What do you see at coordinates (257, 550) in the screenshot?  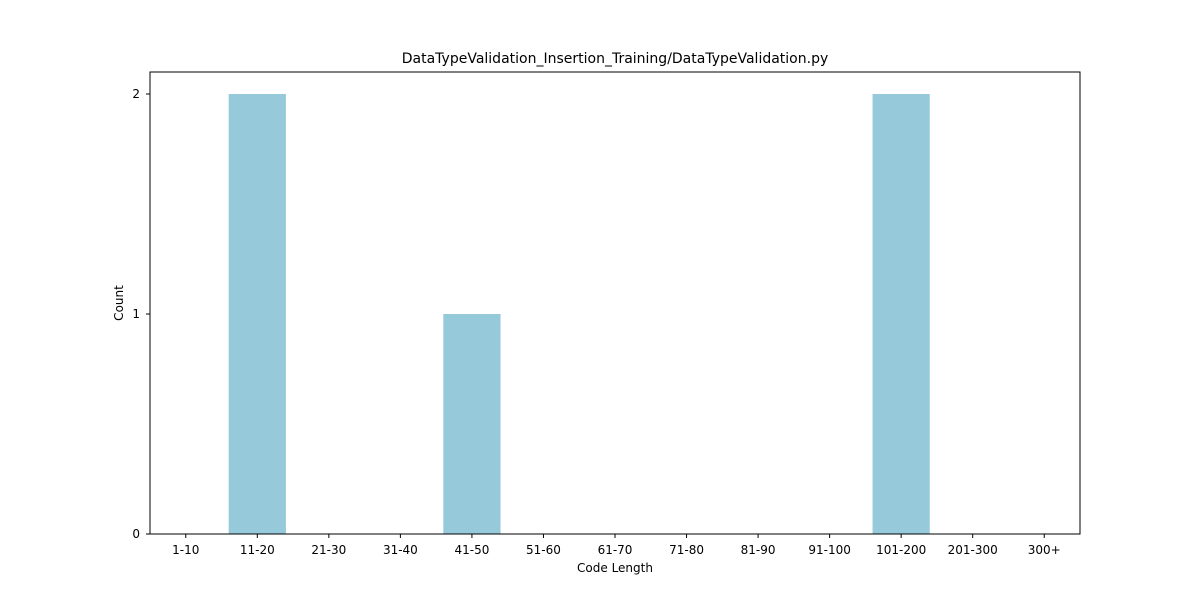 I see `x-tick-label: 11-20` at bounding box center [257, 550].